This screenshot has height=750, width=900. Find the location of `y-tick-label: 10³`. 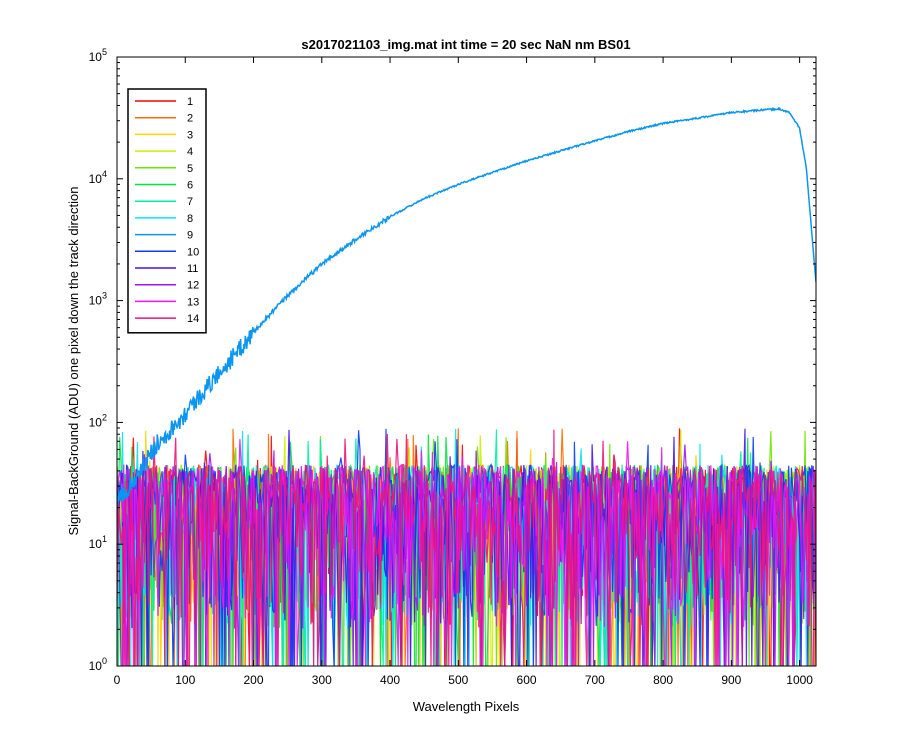

y-tick-label: 10³ is located at coordinates (98, 299).